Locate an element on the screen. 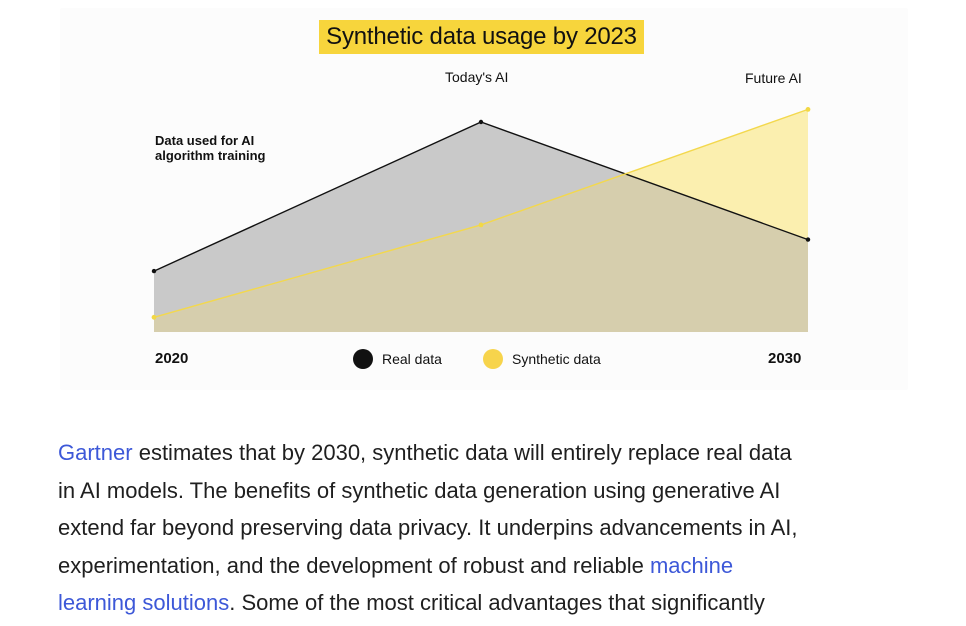  x-axis-start-label: 2020 is located at coordinates (172, 358).